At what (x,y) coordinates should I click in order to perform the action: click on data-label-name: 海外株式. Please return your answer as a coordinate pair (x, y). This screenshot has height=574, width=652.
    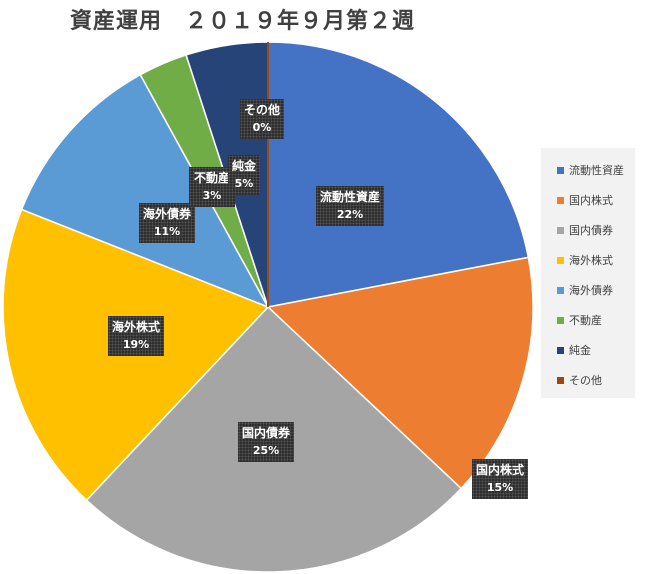
    Looking at the image, I should click on (136, 327).